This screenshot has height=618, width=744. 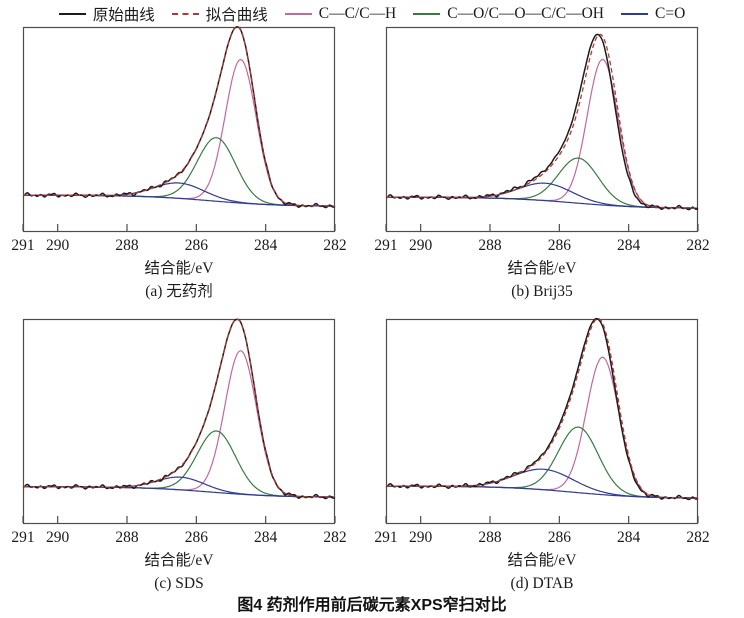 What do you see at coordinates (427, 14) in the screenshot?
I see `co-line-swatch-icon` at bounding box center [427, 14].